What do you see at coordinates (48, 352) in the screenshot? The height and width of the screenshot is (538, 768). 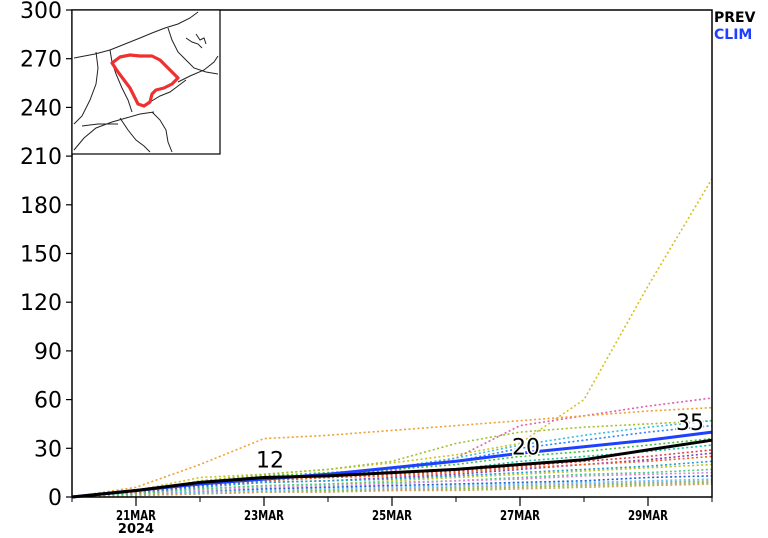 I see `y-tick-label: 90` at bounding box center [48, 352].